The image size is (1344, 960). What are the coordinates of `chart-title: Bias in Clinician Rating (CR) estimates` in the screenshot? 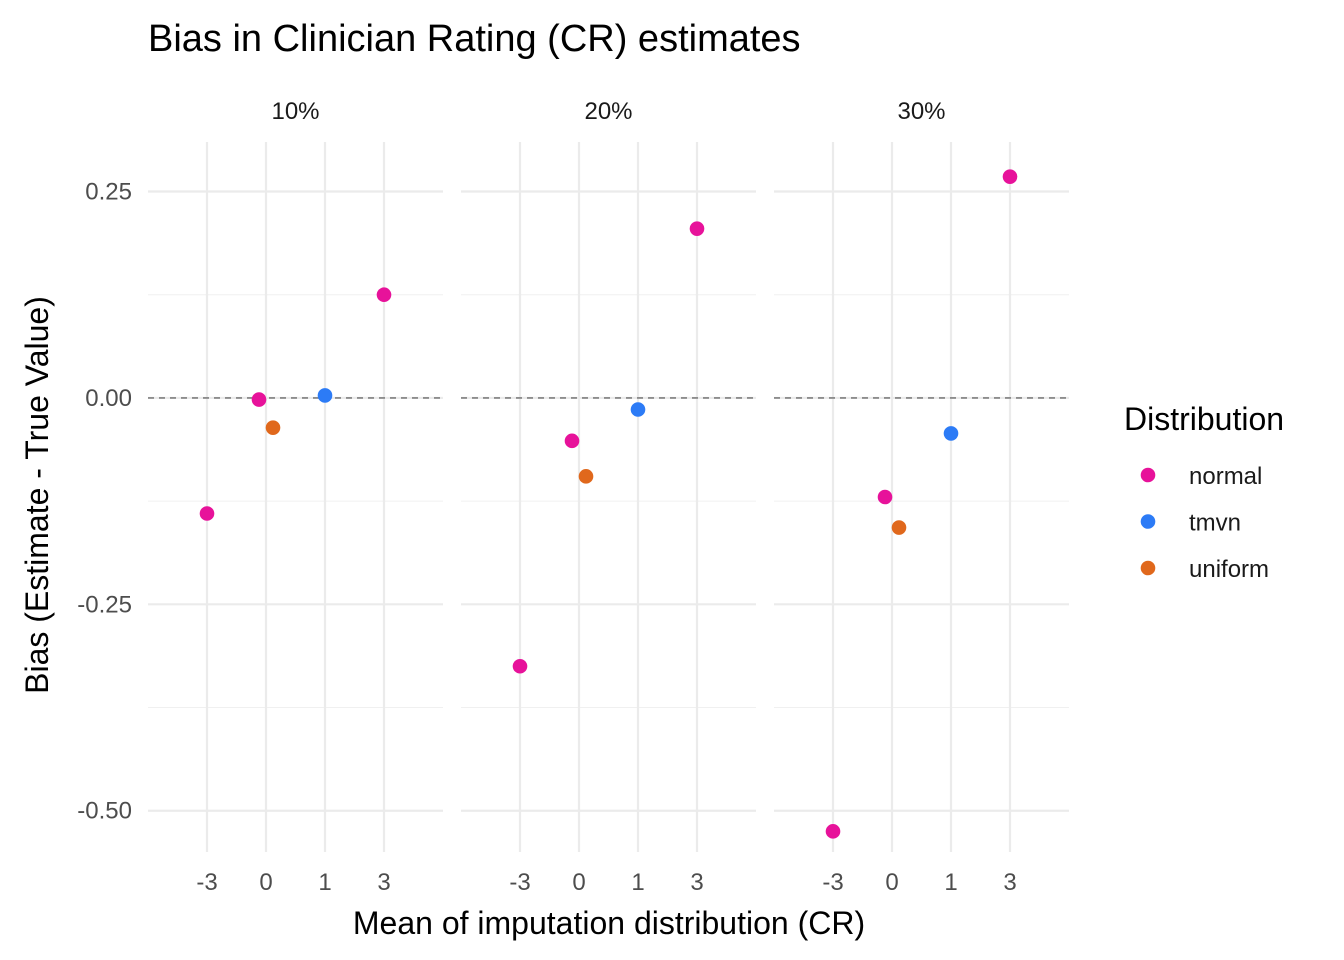 It's located at (474, 39).